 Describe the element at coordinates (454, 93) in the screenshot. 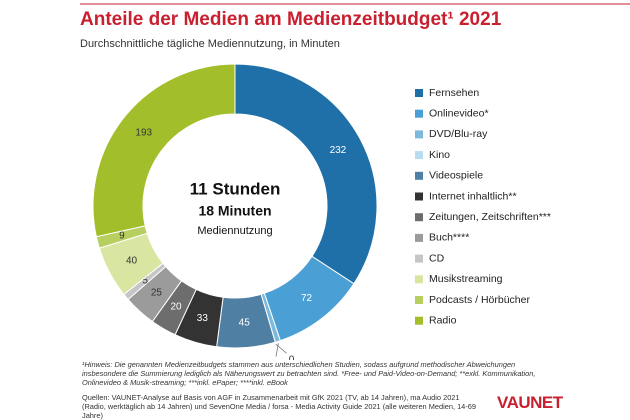

I see `legend-label: Fernsehen` at that location.